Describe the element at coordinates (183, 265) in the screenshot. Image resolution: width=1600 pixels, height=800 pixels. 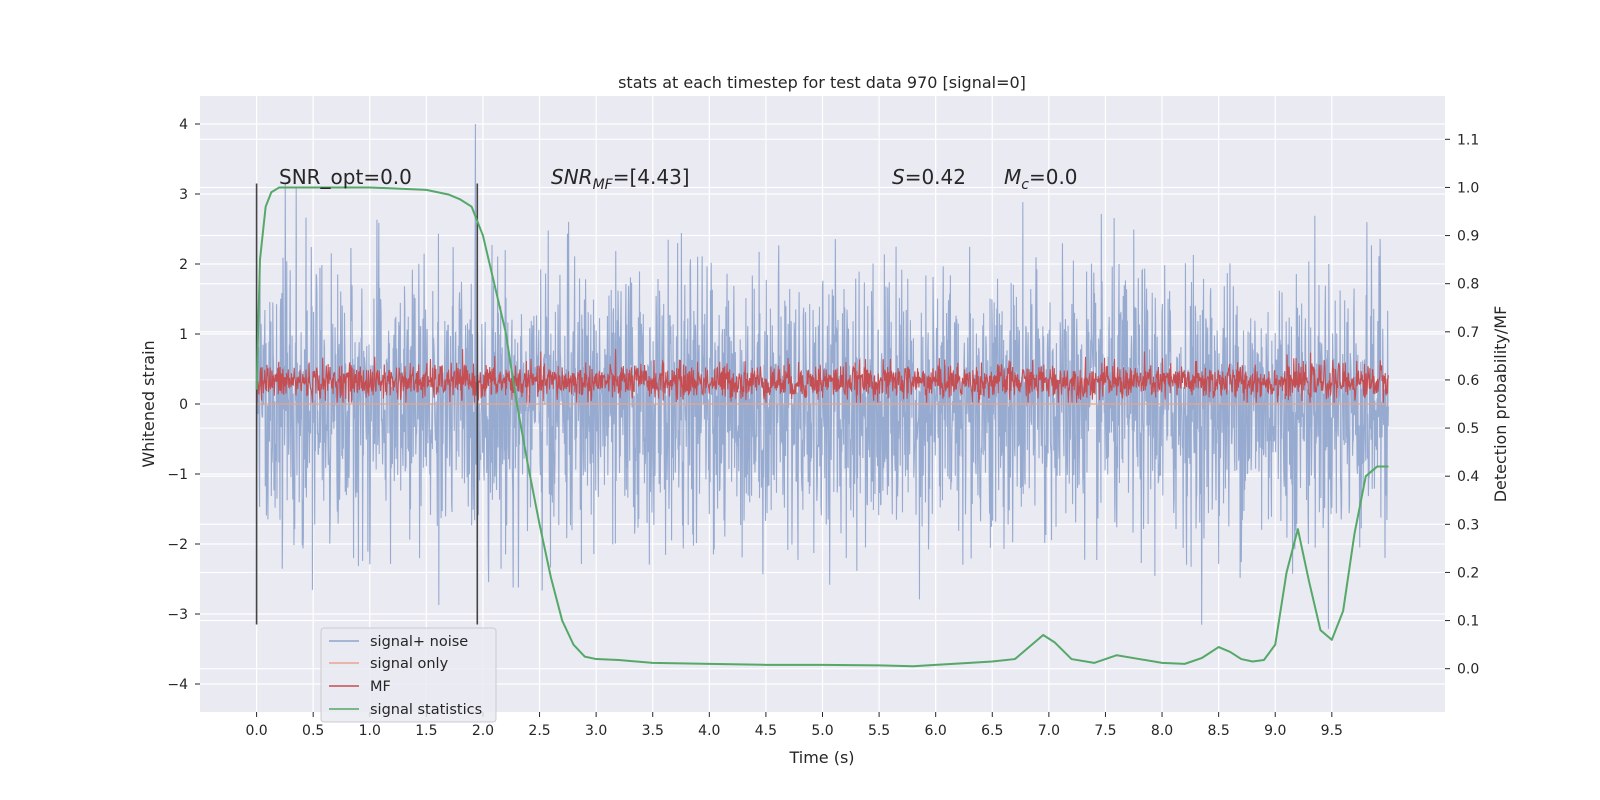
I see `y-tick-label: 2` at that location.